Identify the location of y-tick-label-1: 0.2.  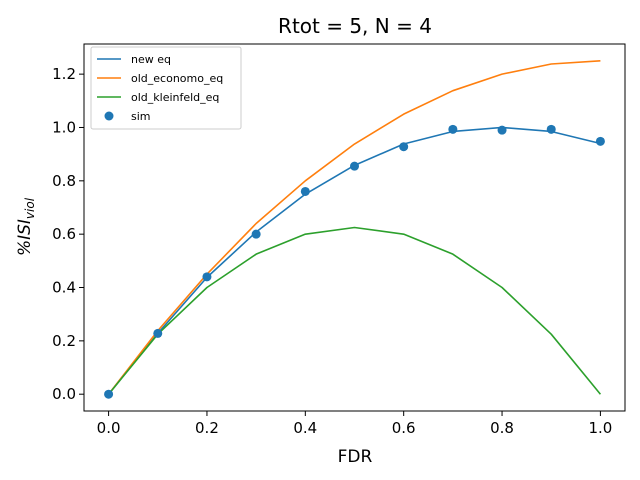
(64, 341).